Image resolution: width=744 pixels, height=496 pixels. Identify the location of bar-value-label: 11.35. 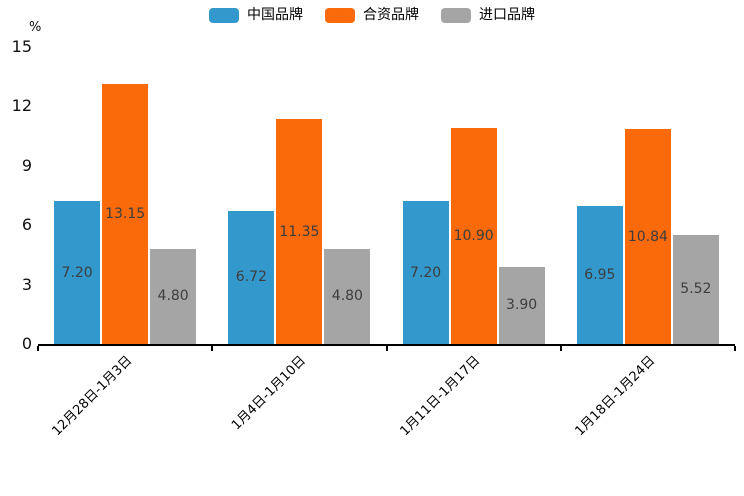
(299, 231).